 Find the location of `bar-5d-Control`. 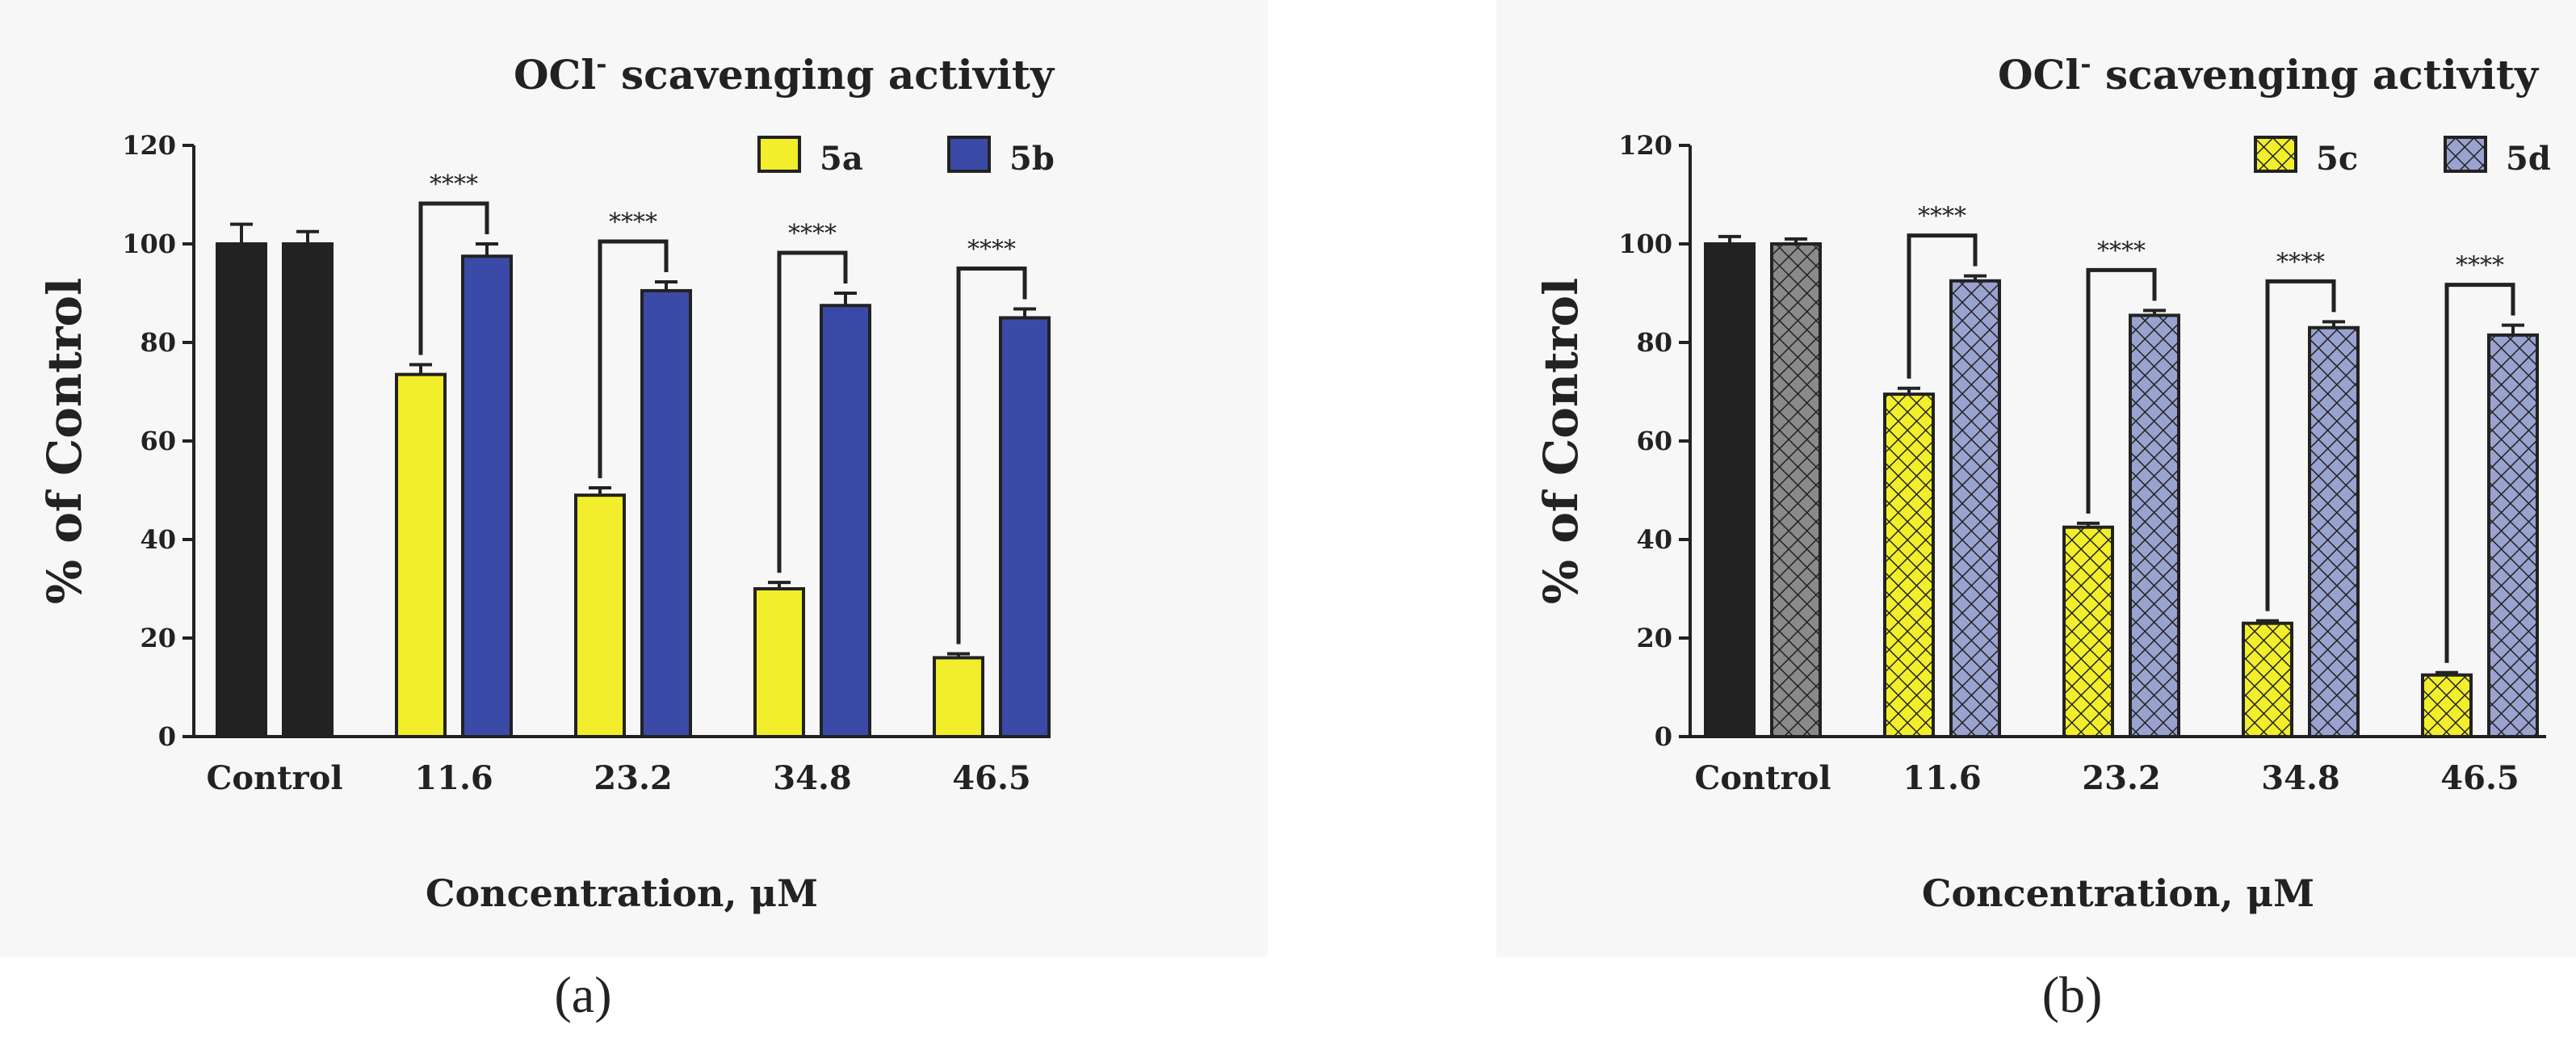

bar-5d-Control is located at coordinates (1796, 490).